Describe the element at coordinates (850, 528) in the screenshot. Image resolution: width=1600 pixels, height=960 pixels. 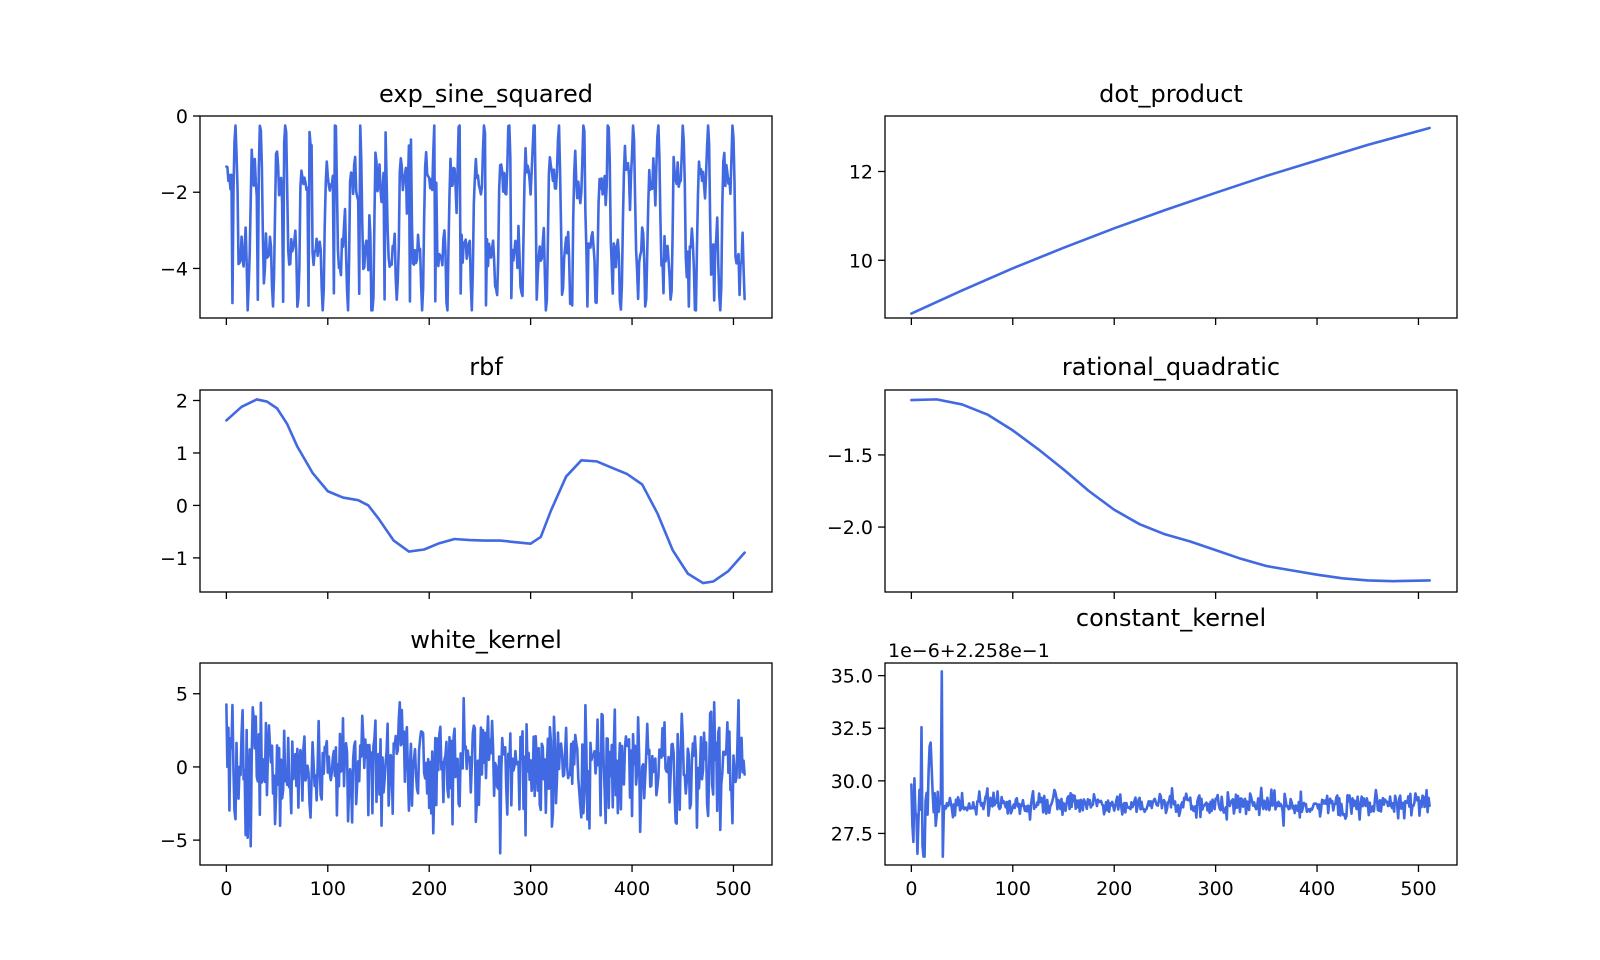
I see `y-tick-label: −2.0` at that location.